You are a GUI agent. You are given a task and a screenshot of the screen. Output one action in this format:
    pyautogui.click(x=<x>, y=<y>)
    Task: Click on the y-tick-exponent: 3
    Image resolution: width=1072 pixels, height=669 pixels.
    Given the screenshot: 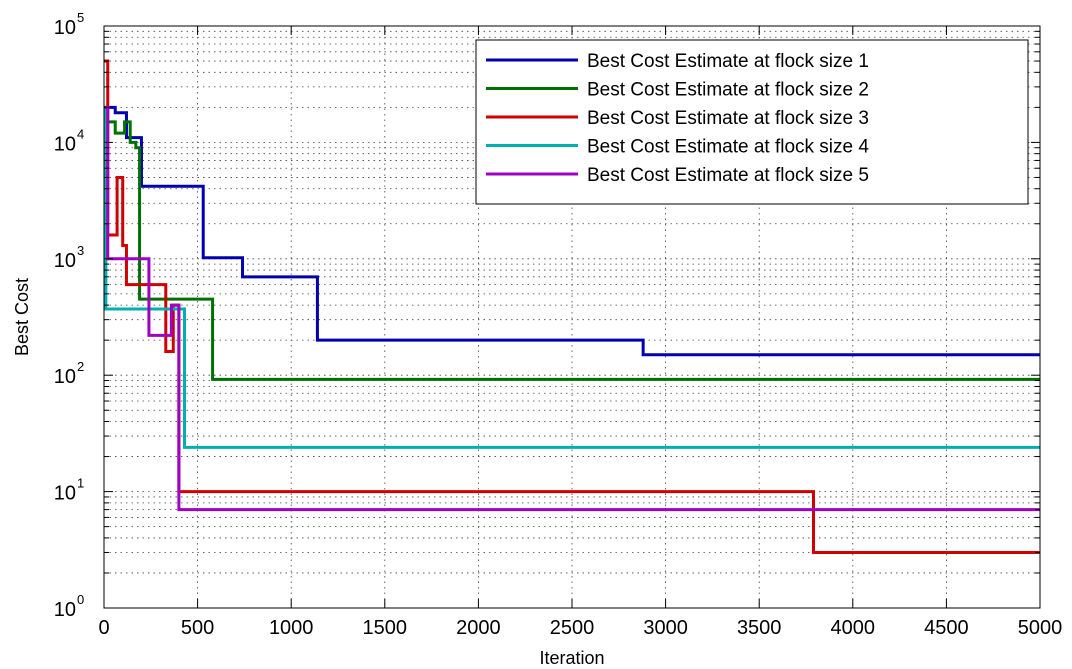 What is the action you would take?
    pyautogui.click(x=80, y=250)
    